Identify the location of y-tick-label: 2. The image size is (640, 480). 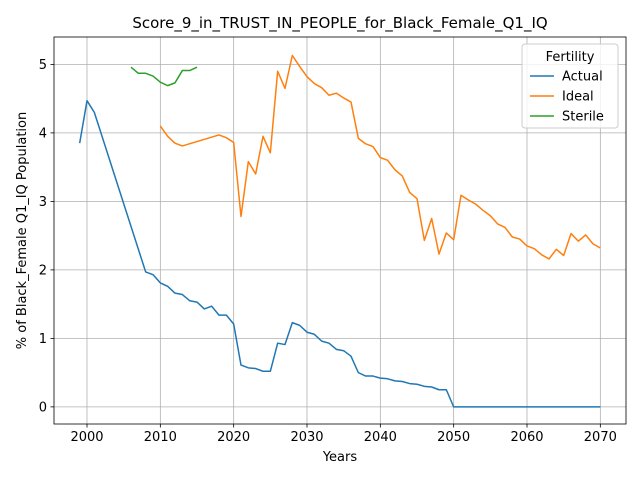
(43, 270).